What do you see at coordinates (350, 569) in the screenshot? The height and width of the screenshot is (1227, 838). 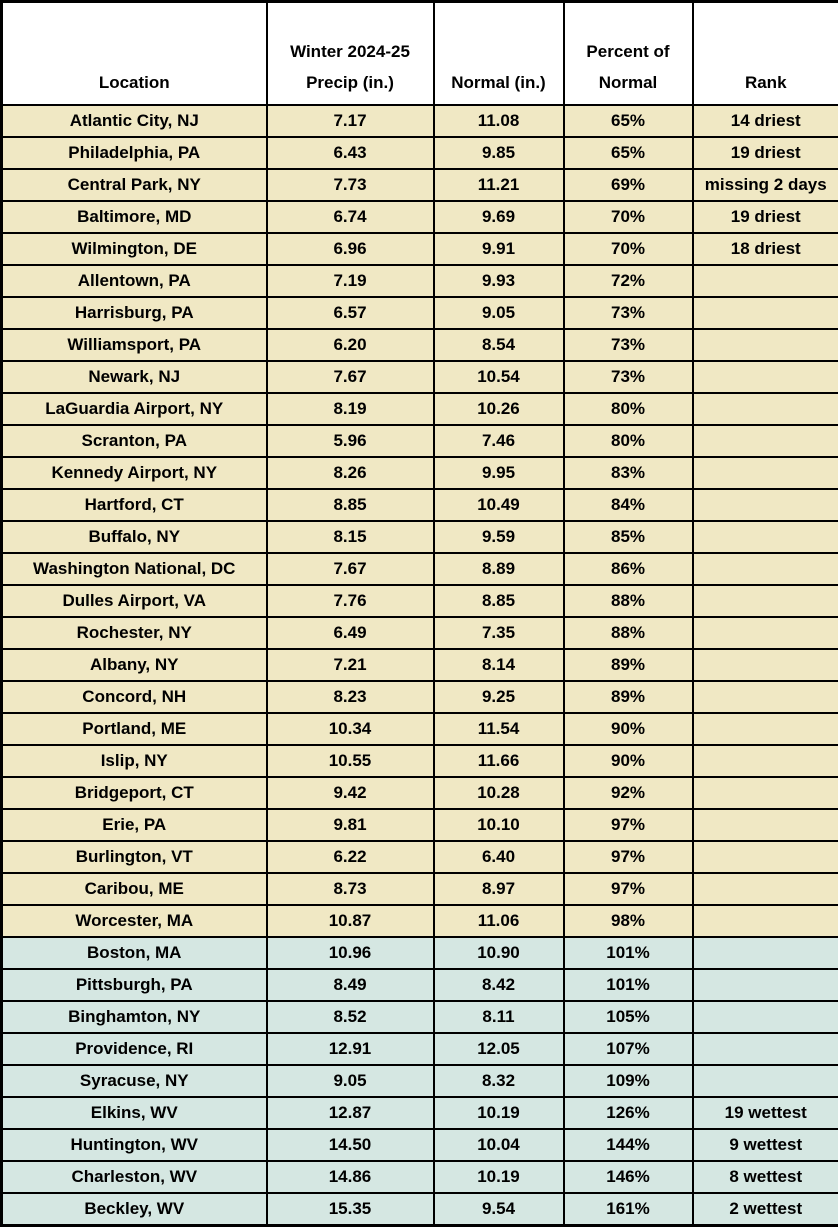 I see `precip-cell: 7.67` at bounding box center [350, 569].